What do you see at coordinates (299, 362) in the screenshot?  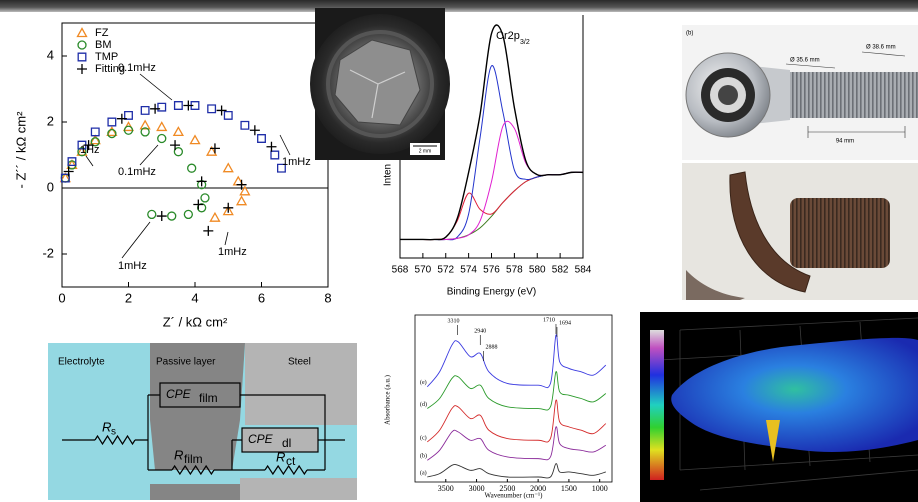 I see `region-label: Steel` at bounding box center [299, 362].